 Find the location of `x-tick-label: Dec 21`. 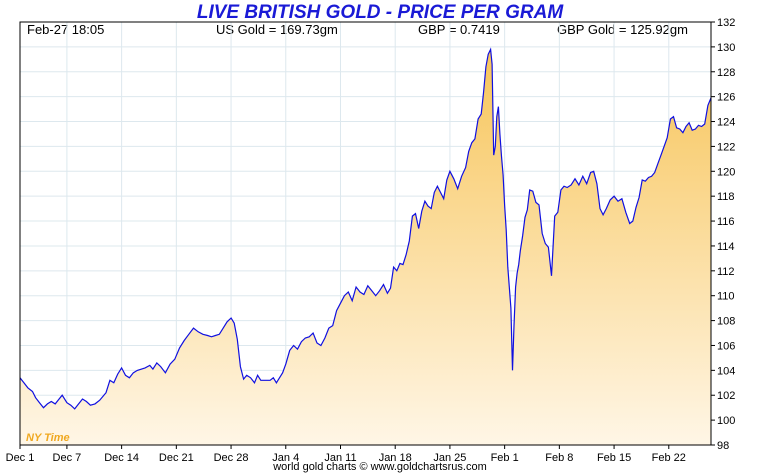

x-tick-label: Dec 21 is located at coordinates (176, 458).